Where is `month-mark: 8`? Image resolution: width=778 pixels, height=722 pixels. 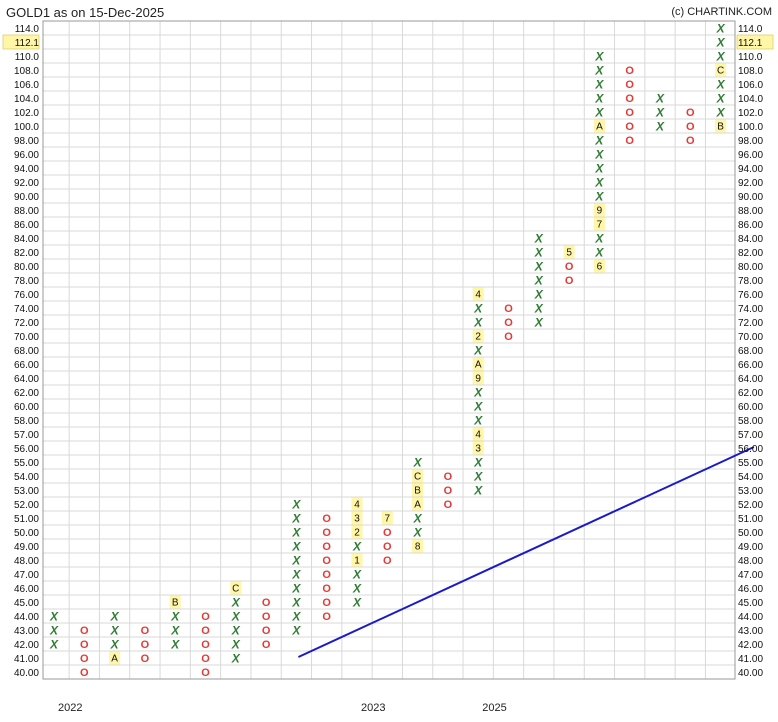
month-mark: 8 is located at coordinates (418, 547).